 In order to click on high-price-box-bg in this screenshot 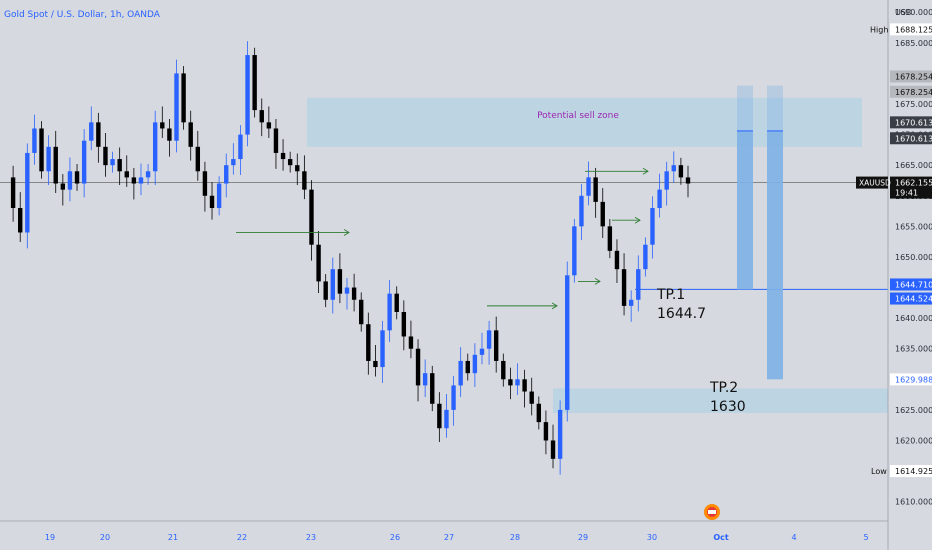, I will do `click(911, 29)`.